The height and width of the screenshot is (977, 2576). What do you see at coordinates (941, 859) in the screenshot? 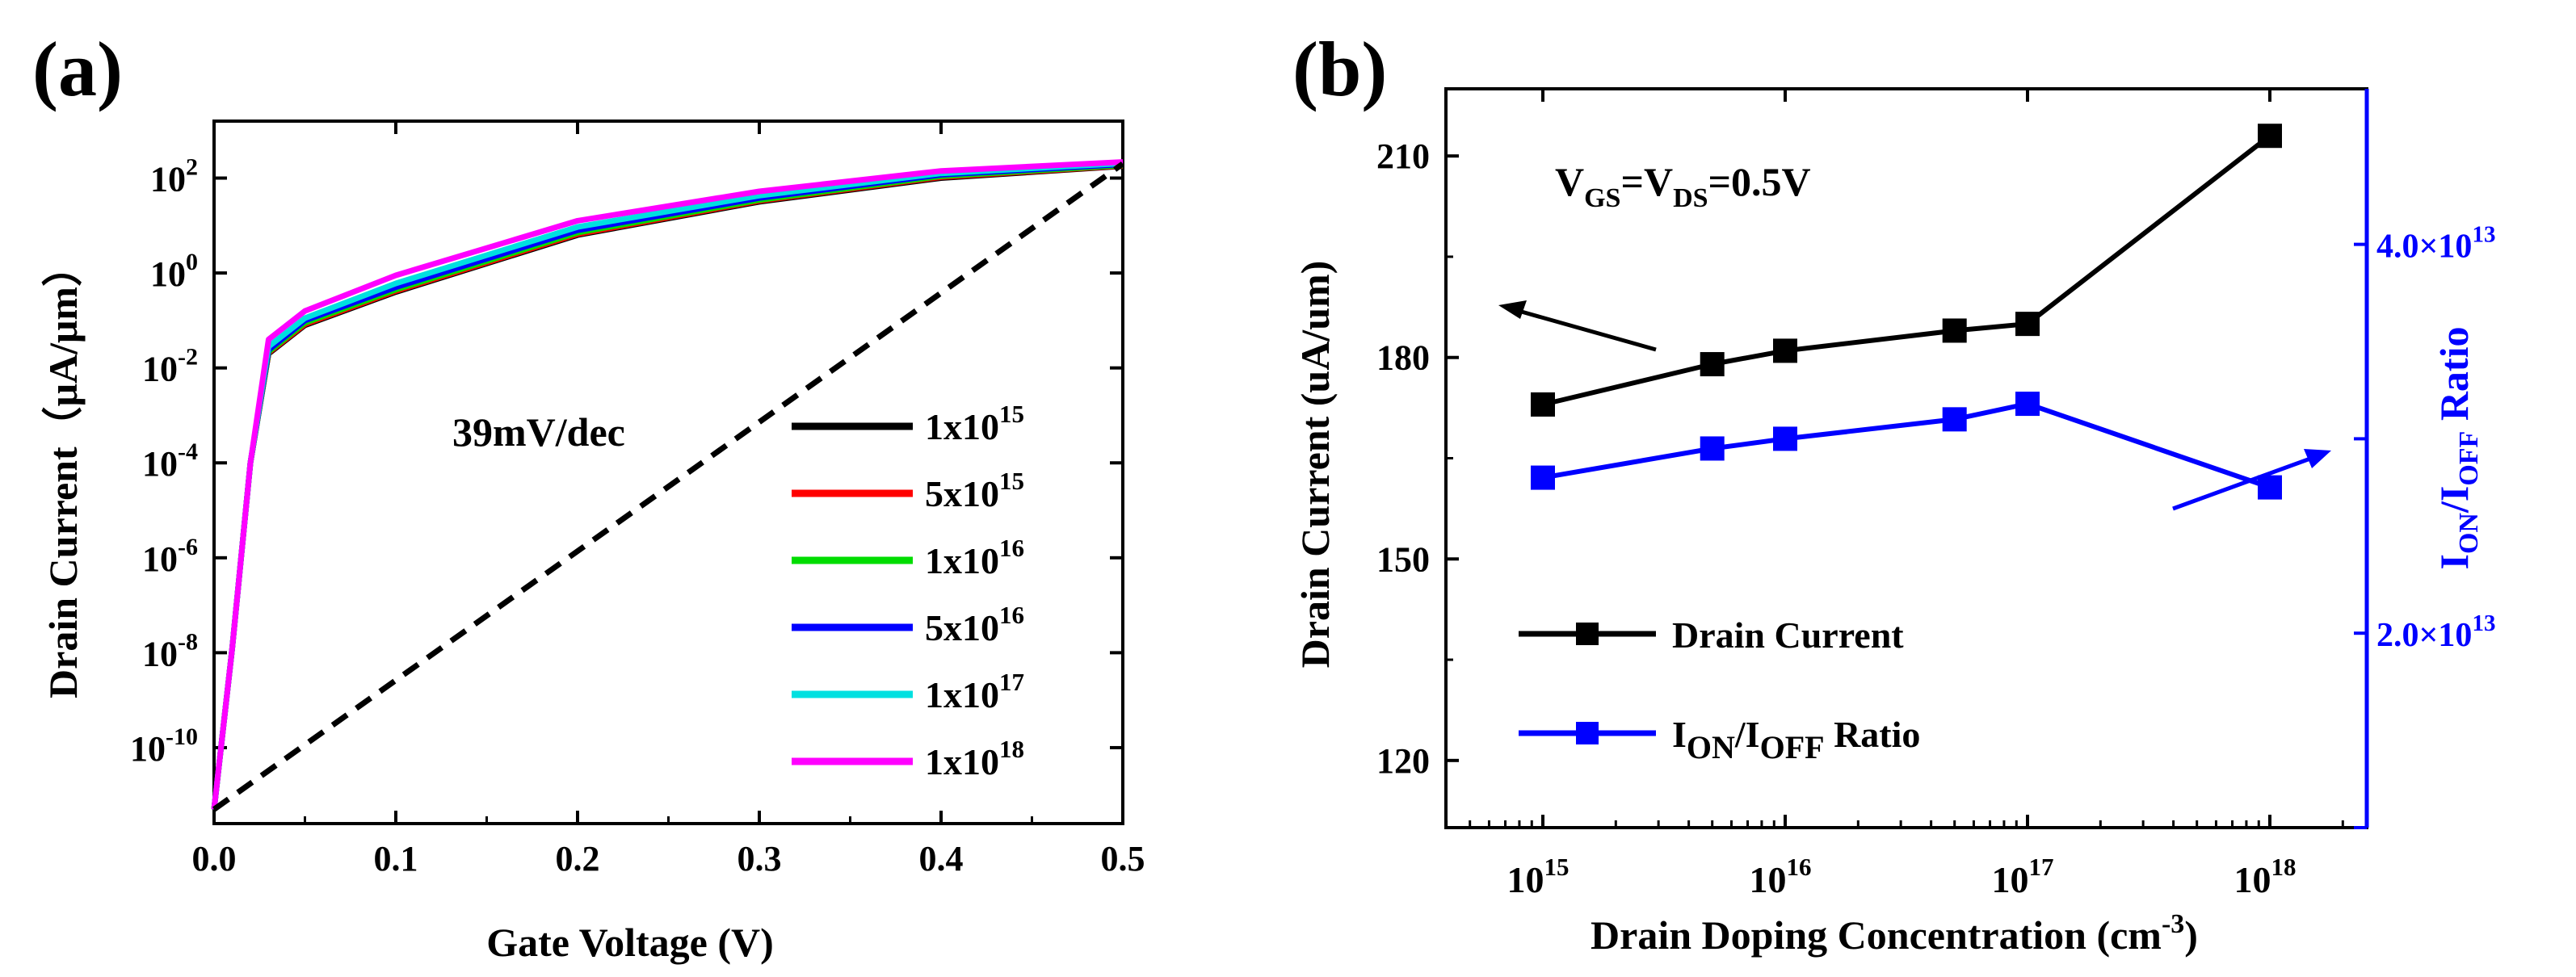
I see `a-xtick-label-4: 0.4` at bounding box center [941, 859].